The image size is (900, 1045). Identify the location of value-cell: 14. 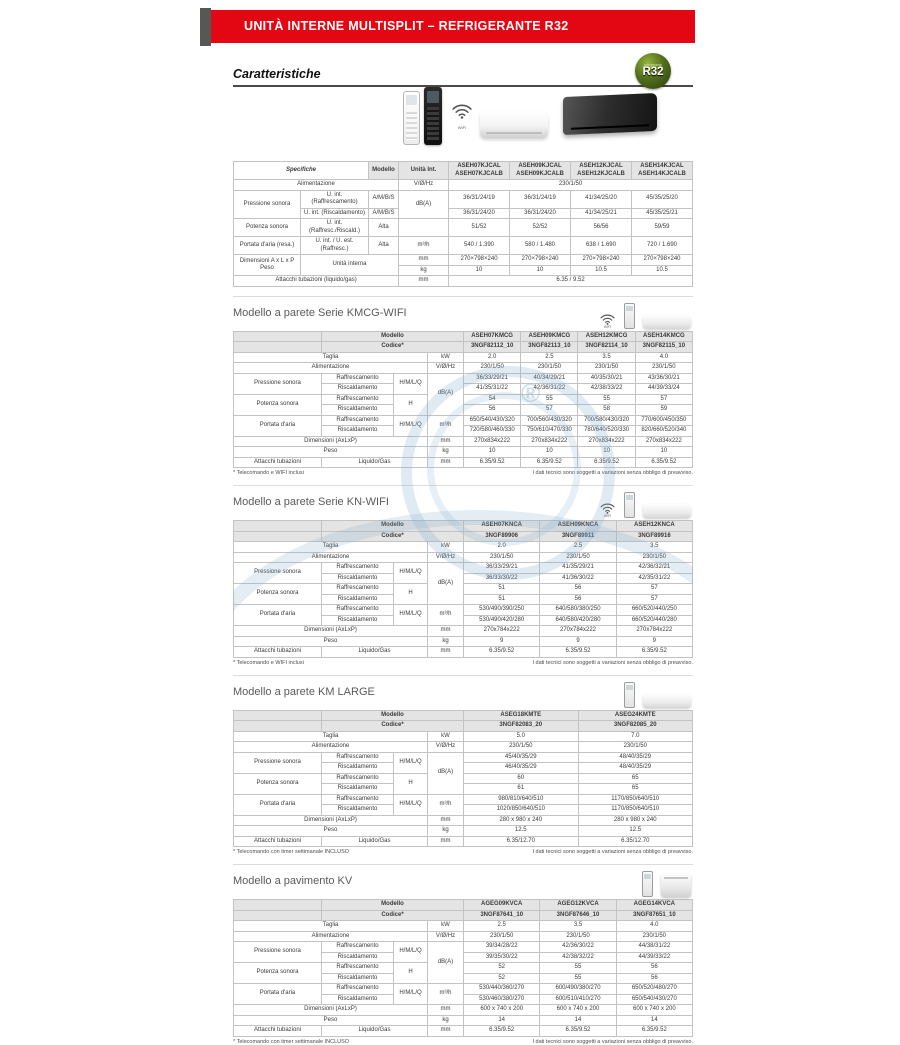
(502, 1020).